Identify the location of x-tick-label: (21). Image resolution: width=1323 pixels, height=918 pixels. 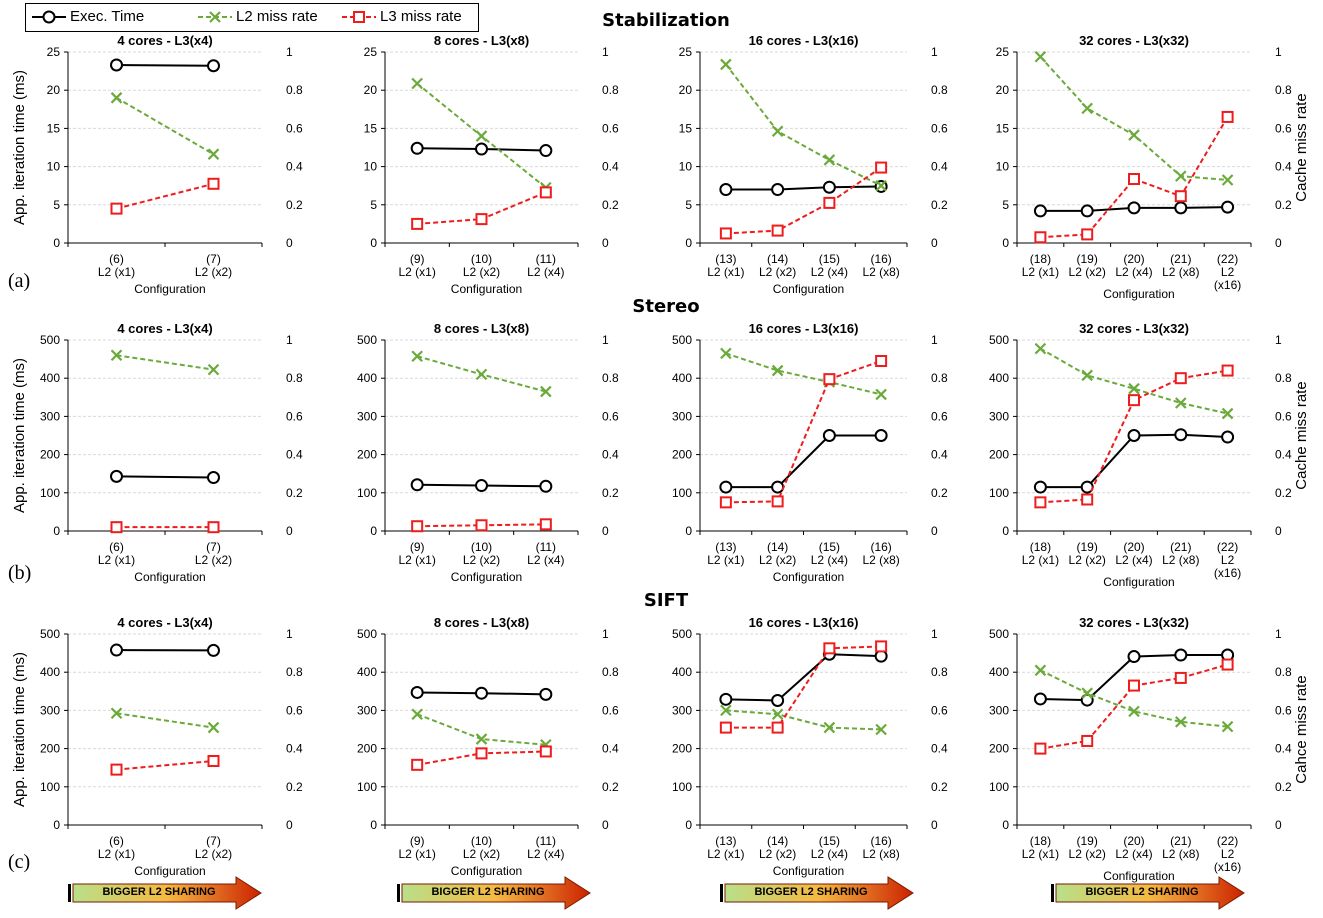
(1180, 547).